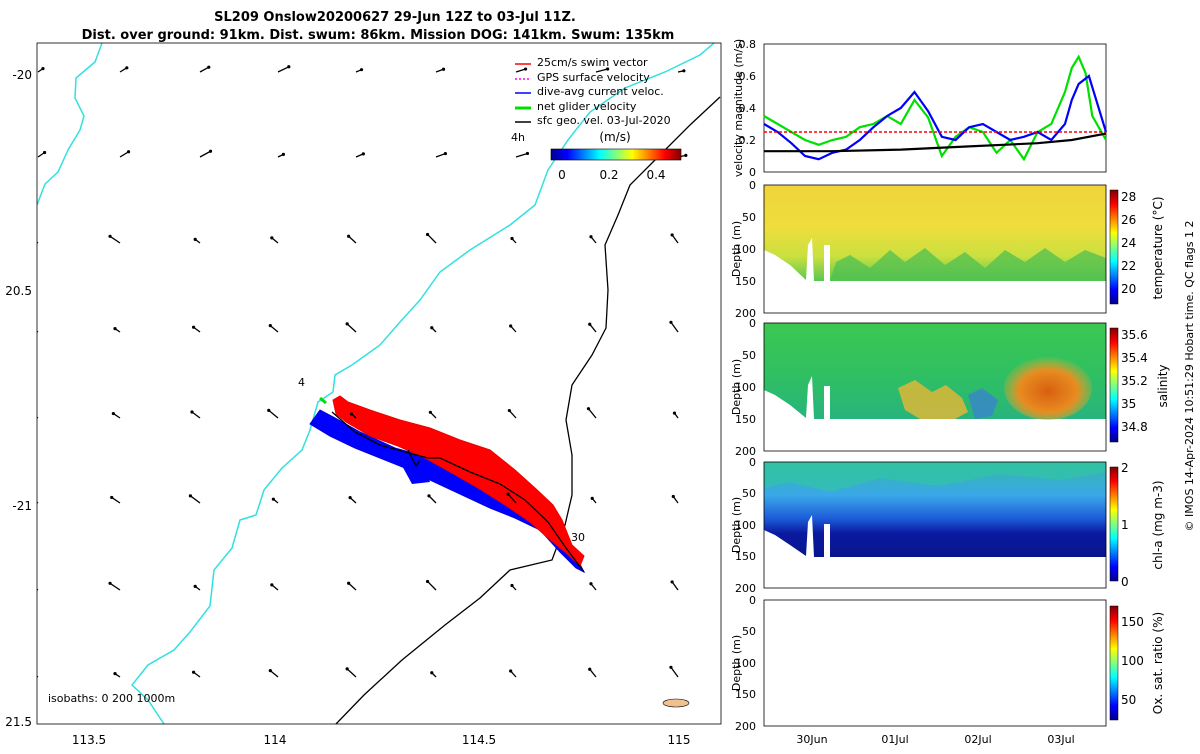 The width and height of the screenshot is (1200, 754). I want to click on chl-colorbar-tick: 2, so click(1125, 468).